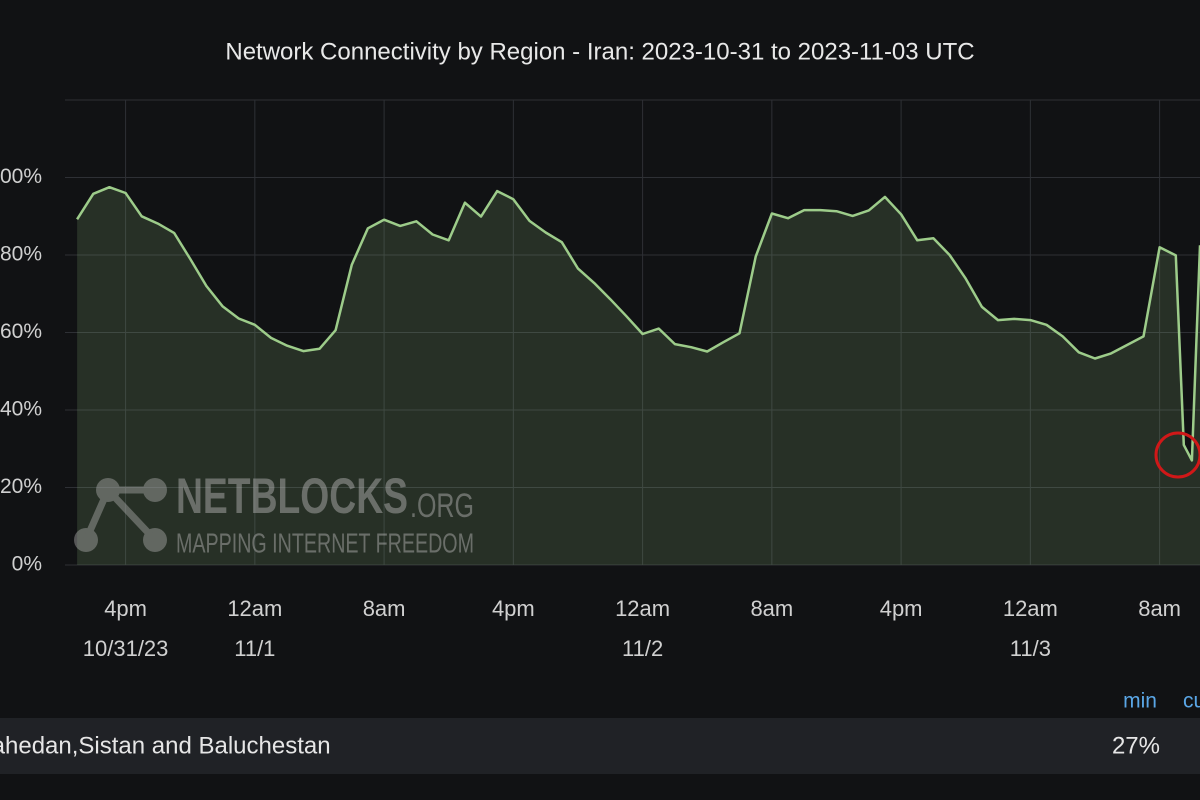 This screenshot has height=800, width=1200. What do you see at coordinates (165, 745) in the screenshot?
I see `legend-series-name: Zahedan,Sistan and Baluchestan` at bounding box center [165, 745].